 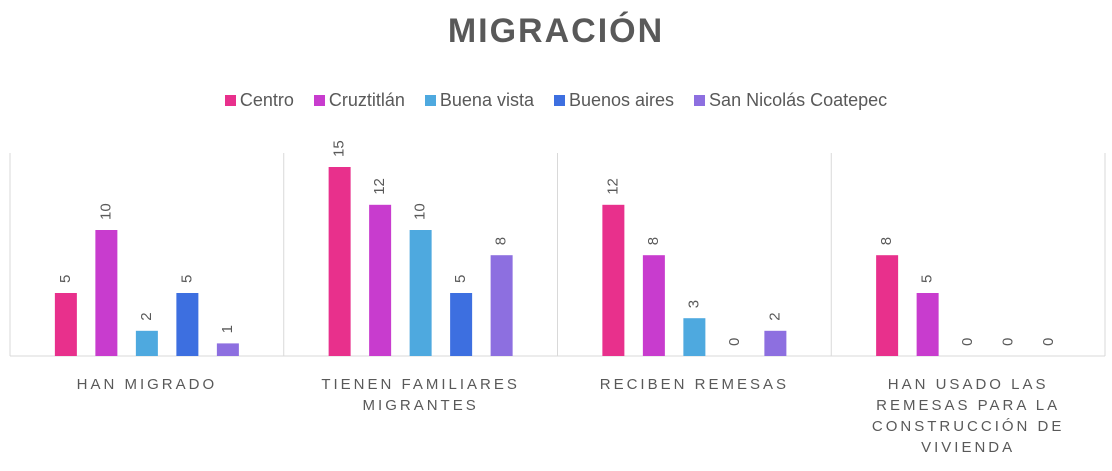 I want to click on data-label: 3, so click(x=693, y=304).